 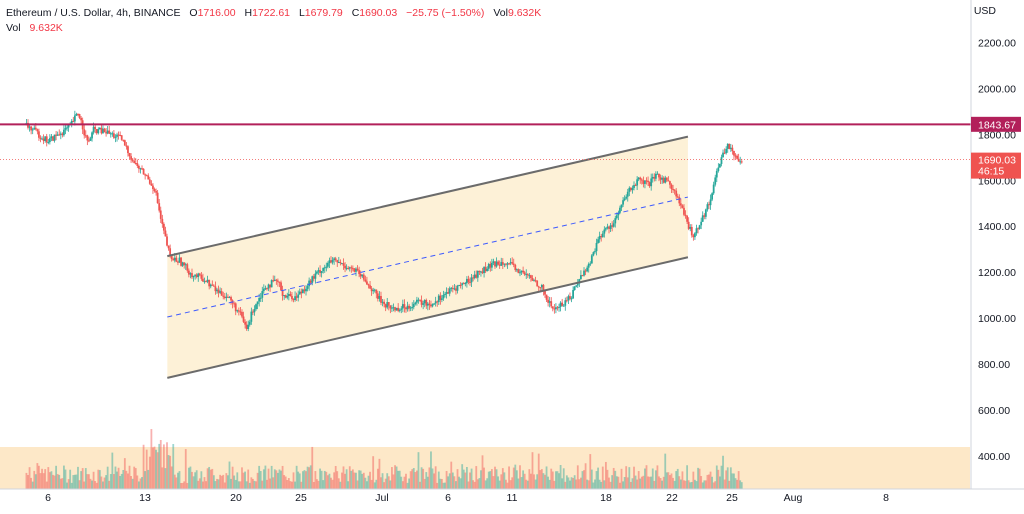 I want to click on time-tick-label: 11, so click(x=512, y=498).